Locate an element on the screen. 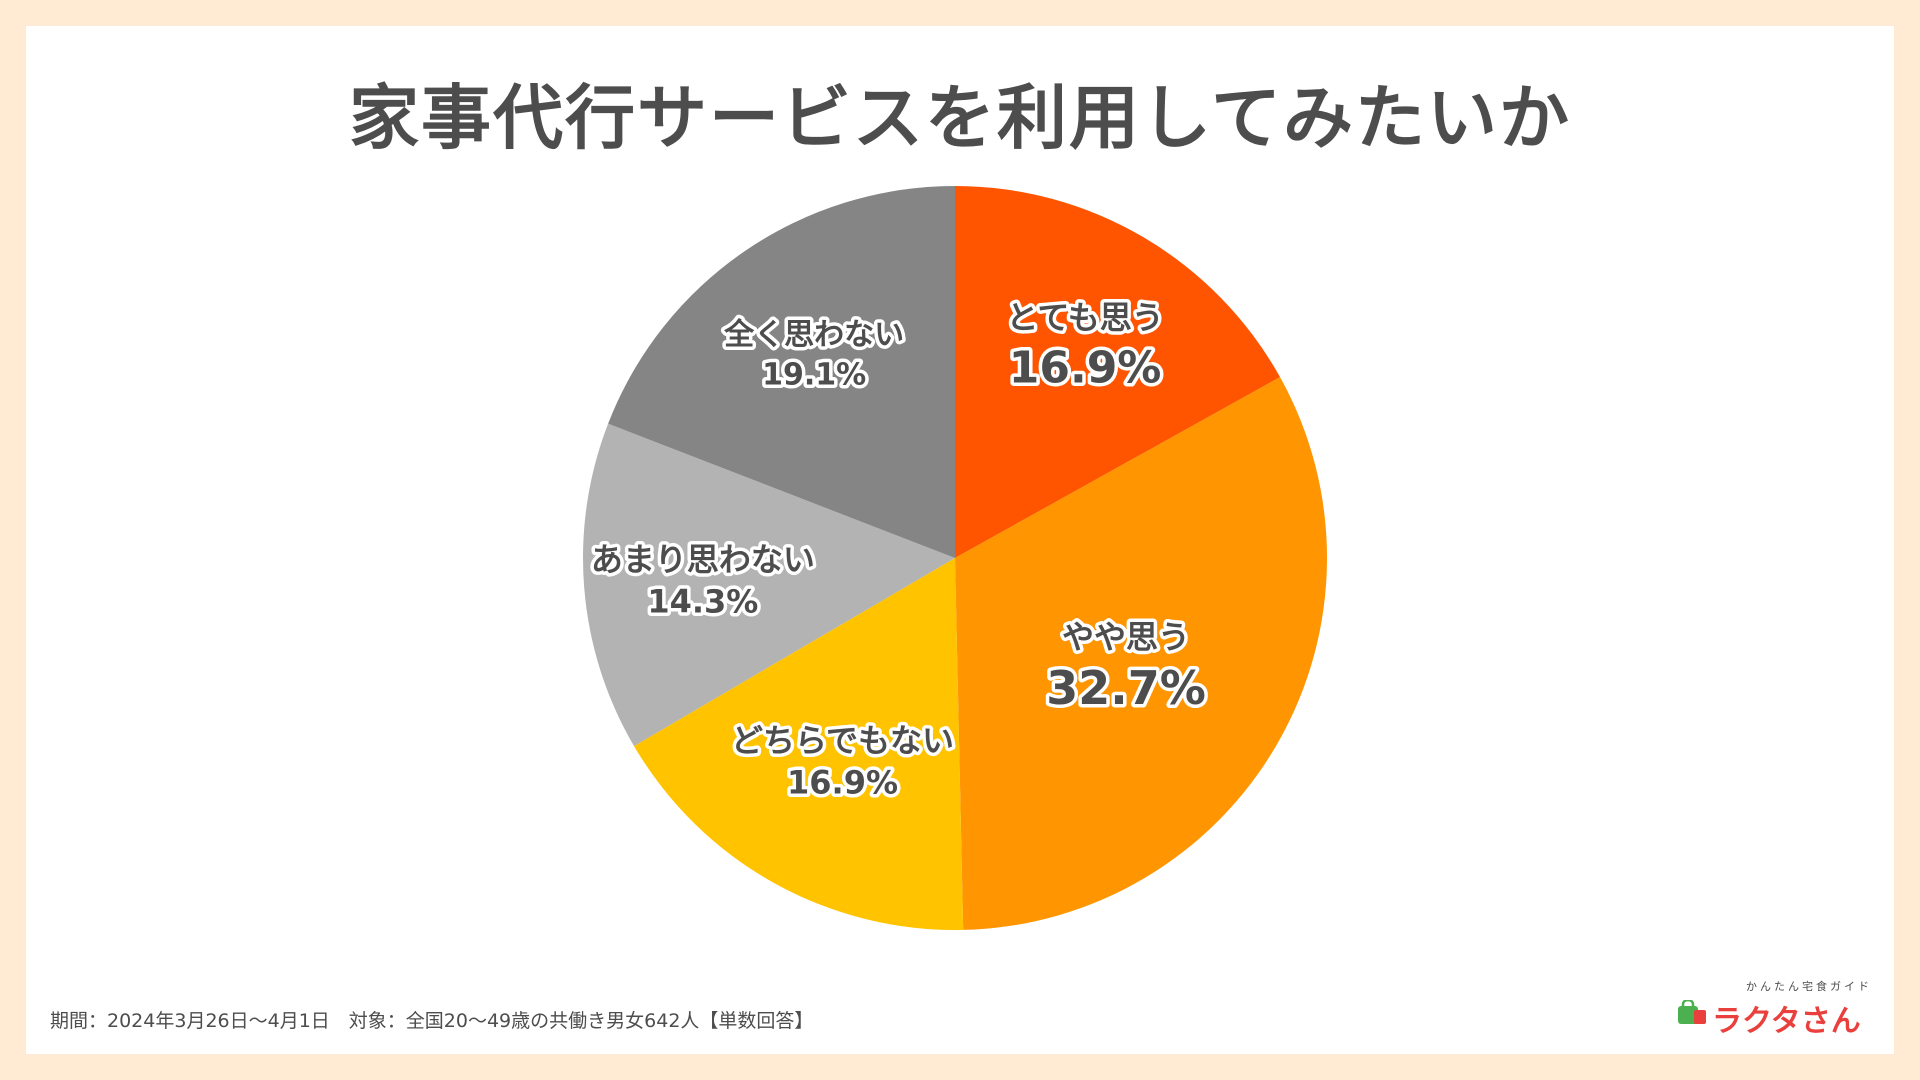 The width and height of the screenshot is (1920, 1080). slice-label-1: とても思う is located at coordinates (1084, 318).